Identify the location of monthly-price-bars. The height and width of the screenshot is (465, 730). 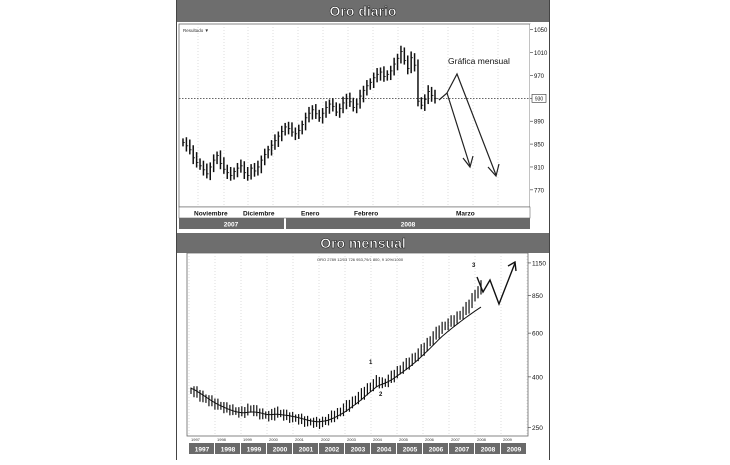
(336, 354).